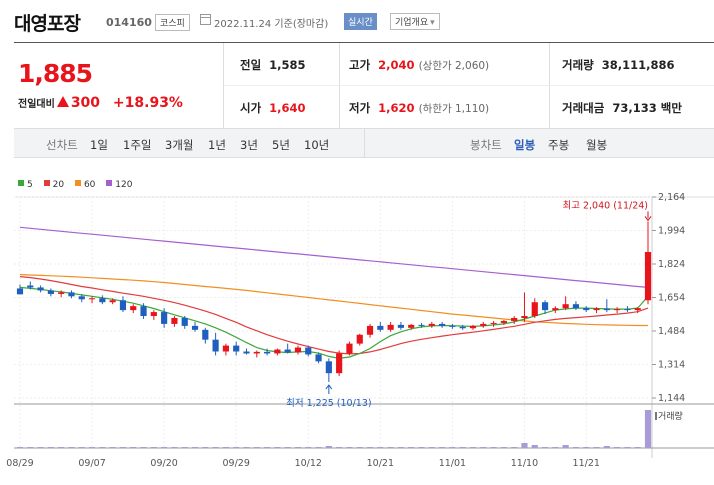  I want to click on candle-chart-label: 봉차트, so click(486, 145).